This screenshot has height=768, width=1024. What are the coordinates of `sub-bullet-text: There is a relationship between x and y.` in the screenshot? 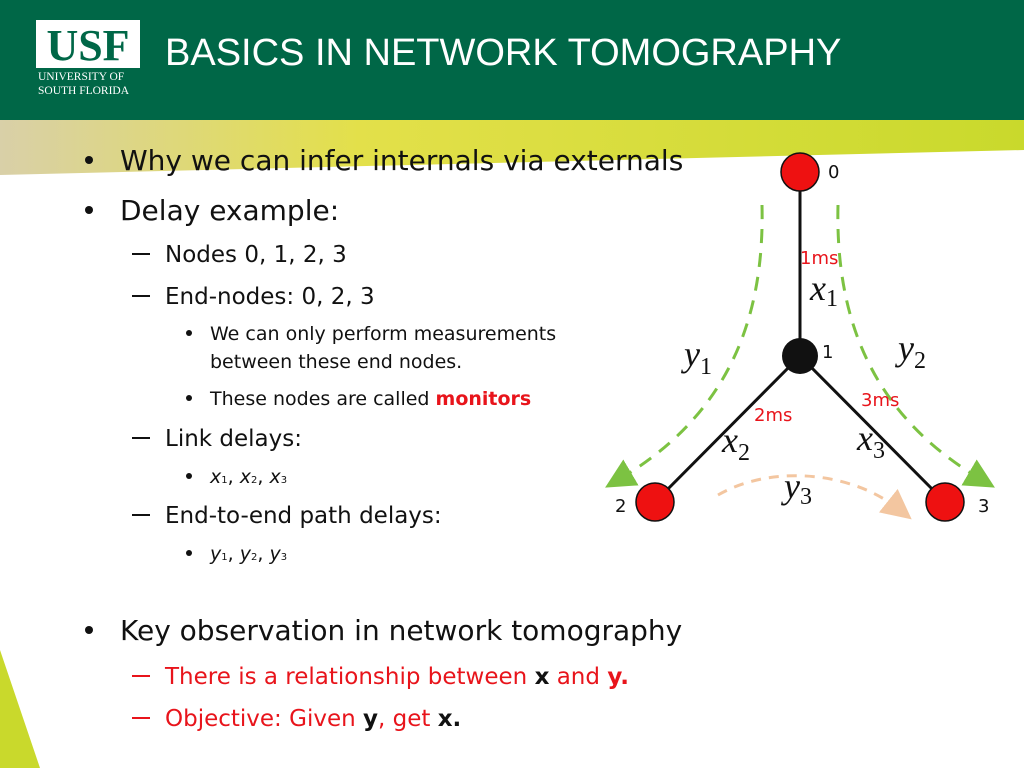 It's located at (396, 677).